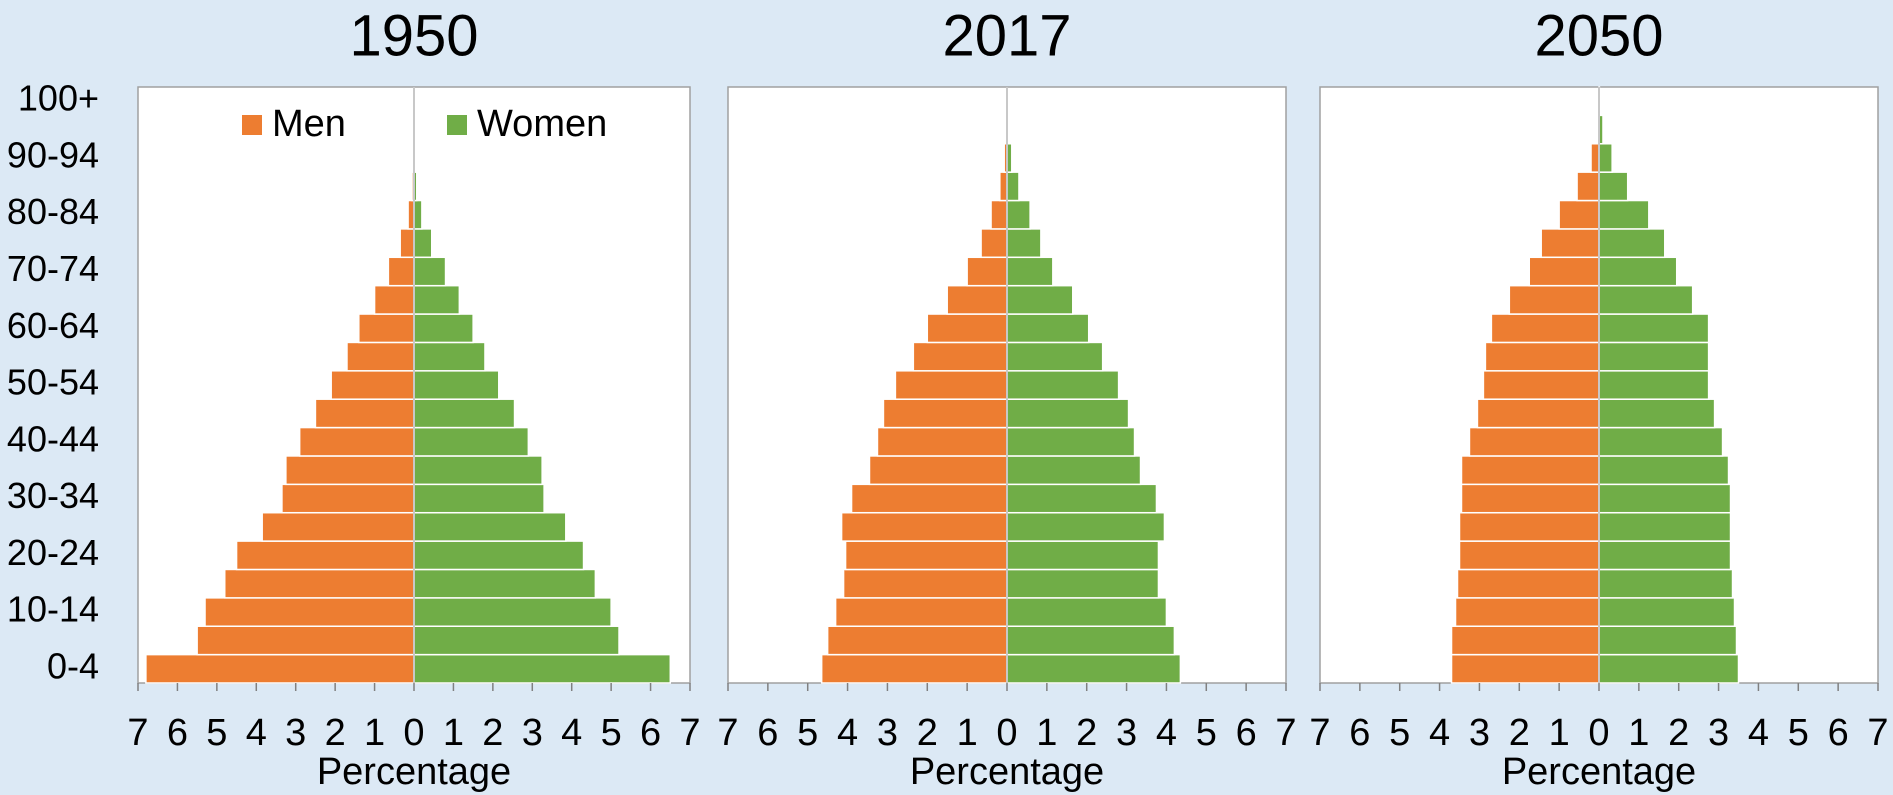  Describe the element at coordinates (53, 552) in the screenshot. I see `y-tick-label: 20-24` at that location.